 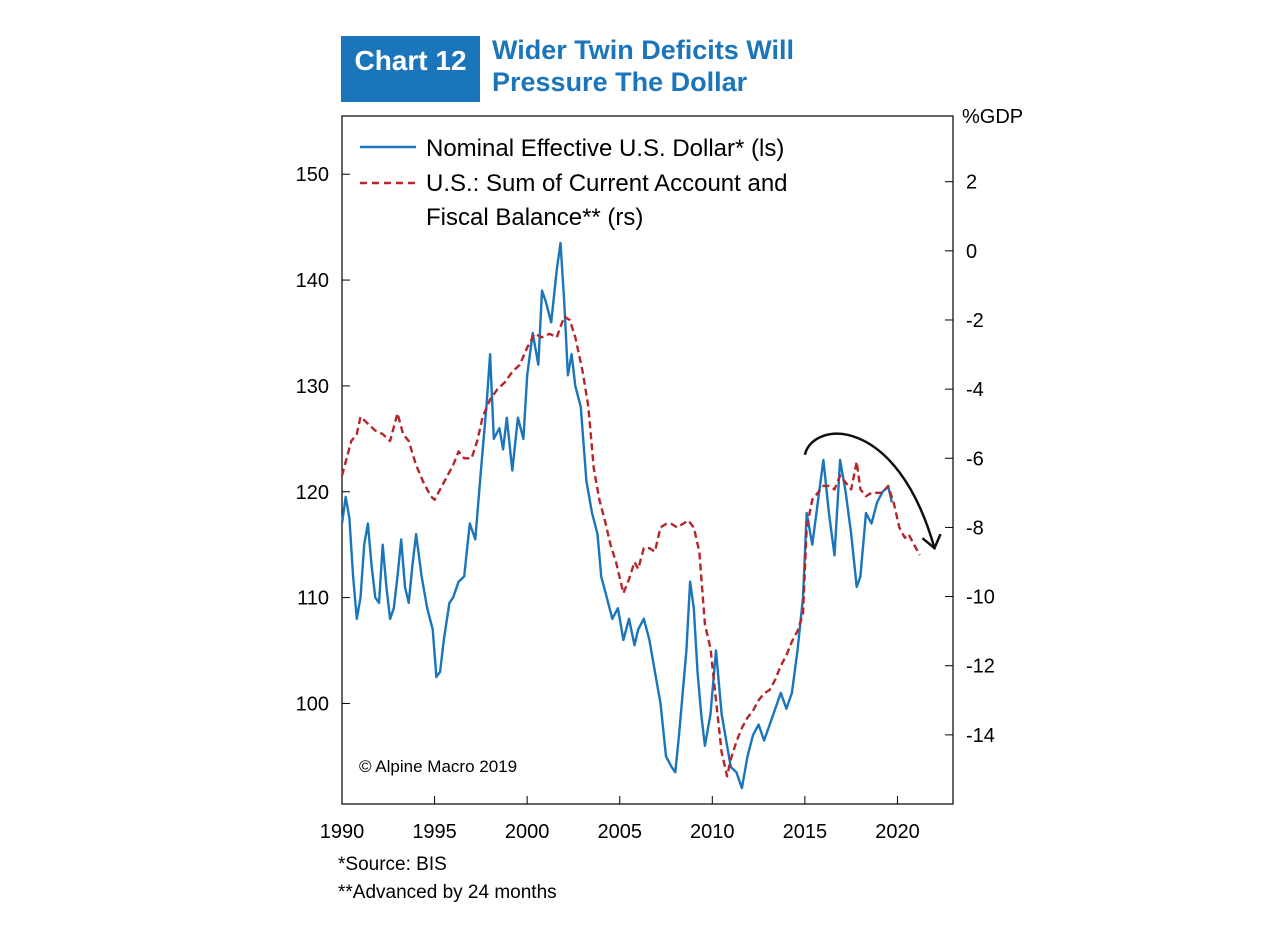 What do you see at coordinates (975, 390) in the screenshot?
I see `right-axis-tick-label: -4` at bounding box center [975, 390].